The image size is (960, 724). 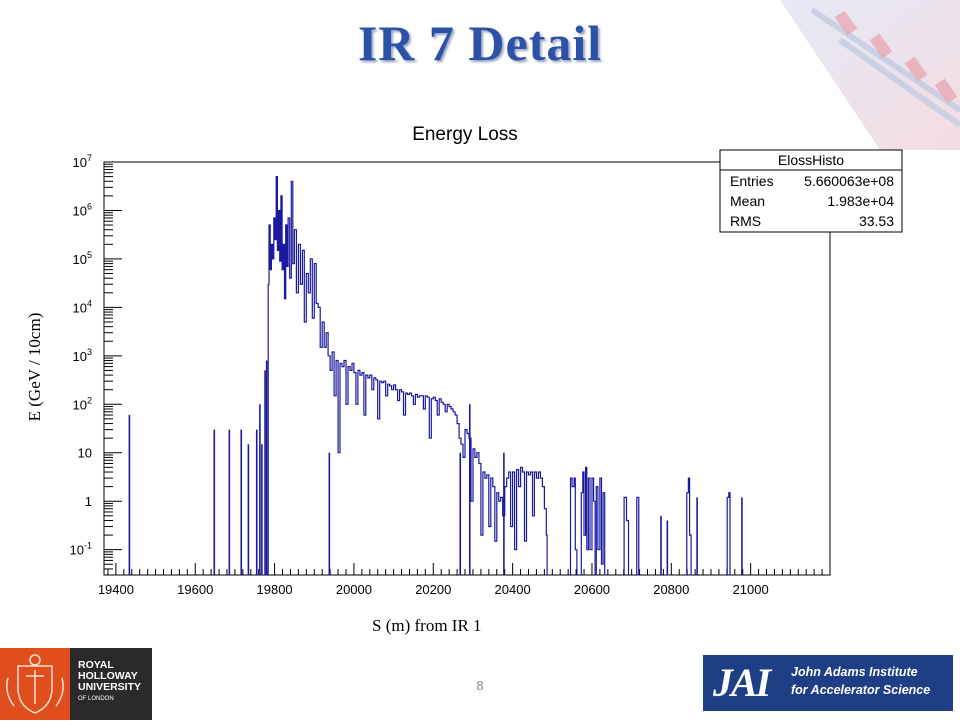 I want to click on royal-holloway-logo: ROYAL HOLLOWAY UNIVERSITY OF LONDON, so click(x=76, y=684).